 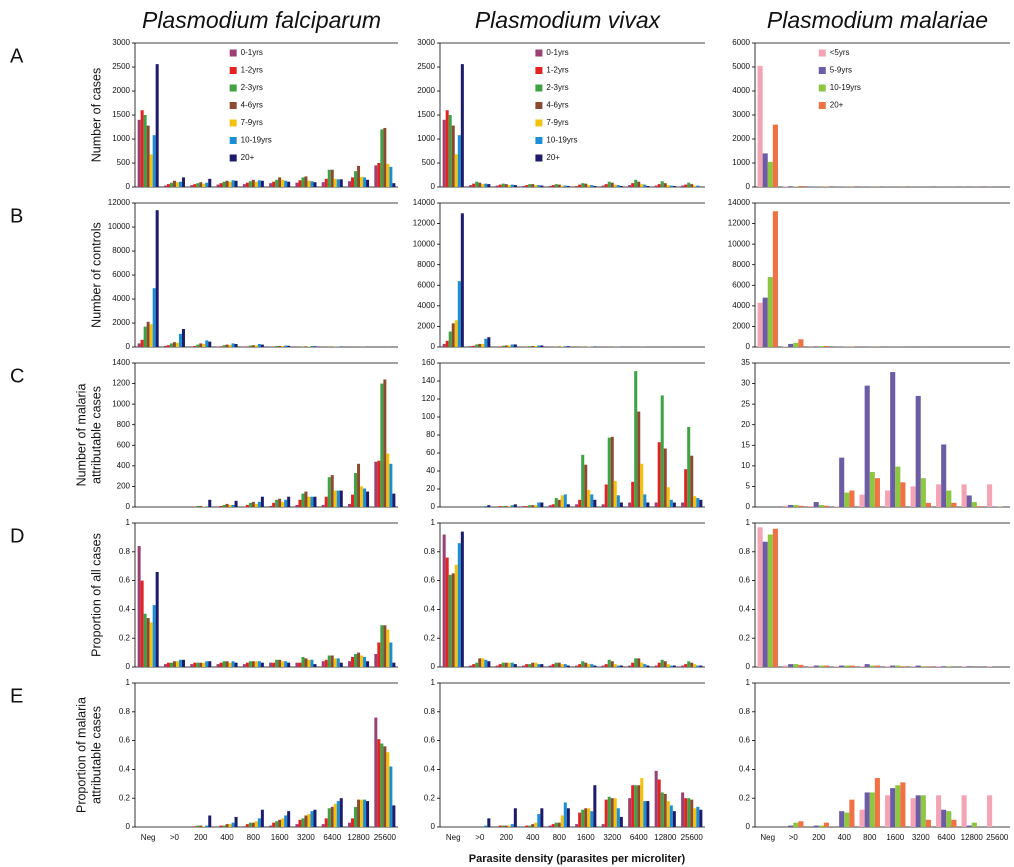 What do you see at coordinates (125, 740) in the screenshot?
I see `y-tick-label: 0.6` at bounding box center [125, 740].